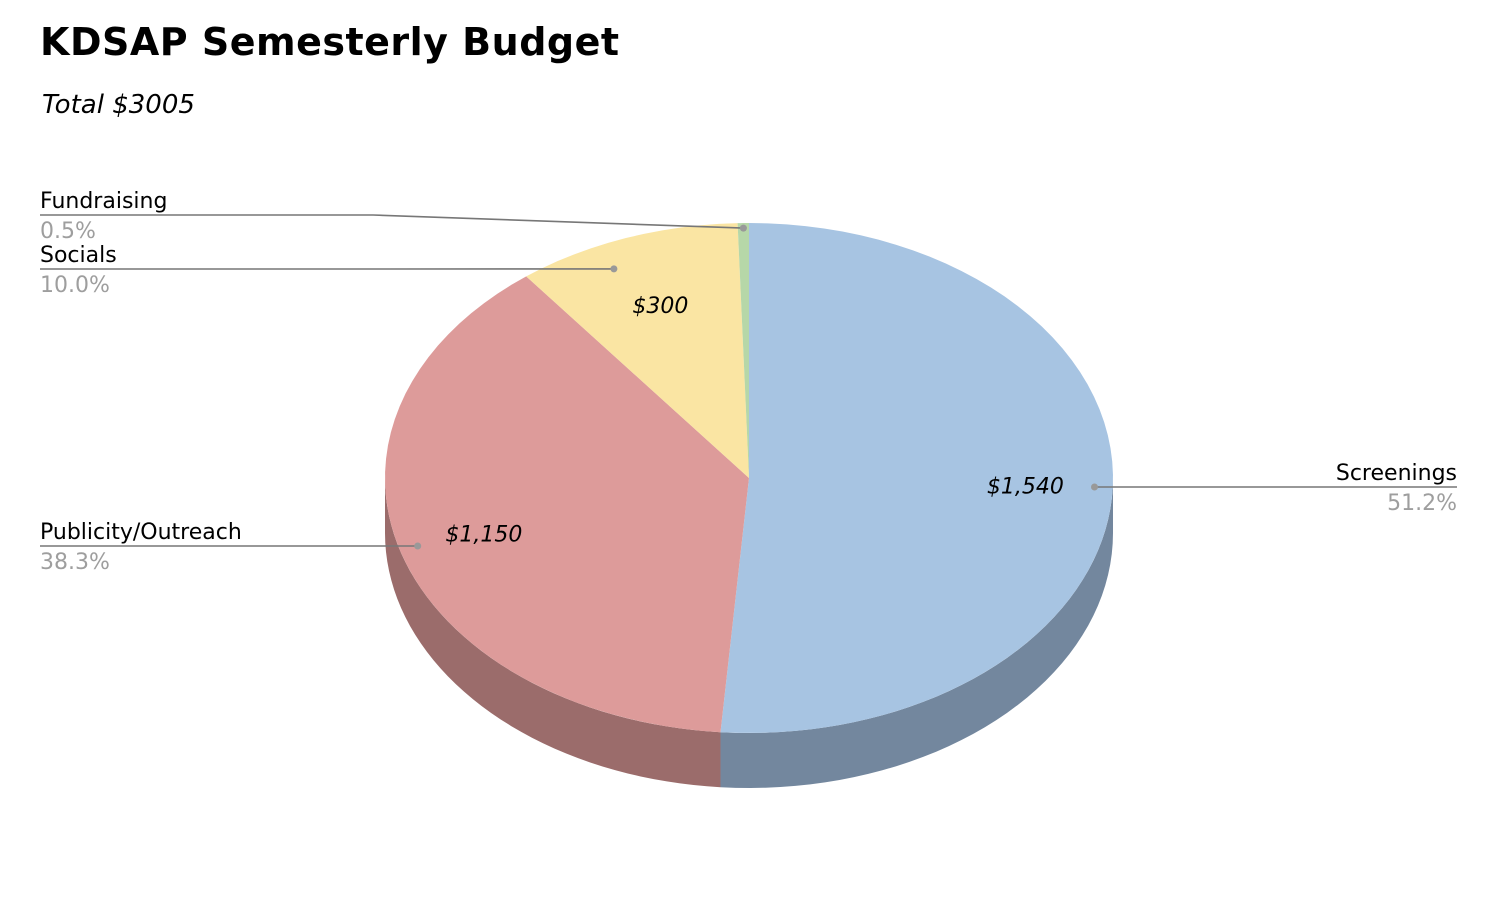 Image resolution: width=1500 pixels, height=900 pixels. I want to click on leader-dot-screenings, so click(1094, 487).